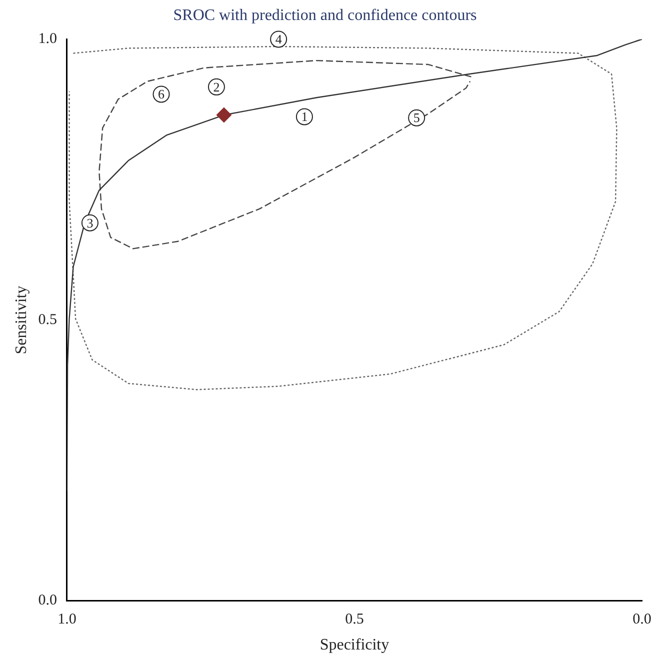 This screenshot has width=658, height=665. I want to click on annotation: 4, so click(278, 39).